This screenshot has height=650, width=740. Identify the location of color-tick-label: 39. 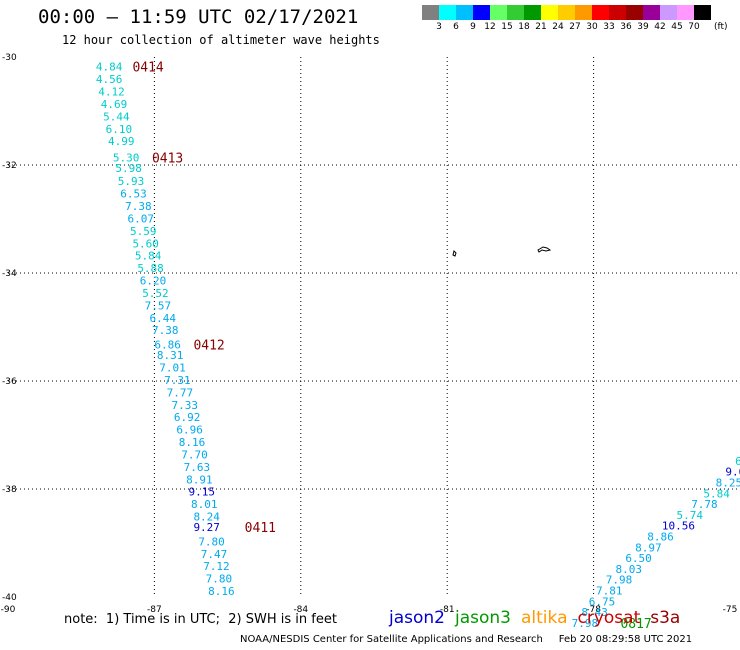
(643, 27).